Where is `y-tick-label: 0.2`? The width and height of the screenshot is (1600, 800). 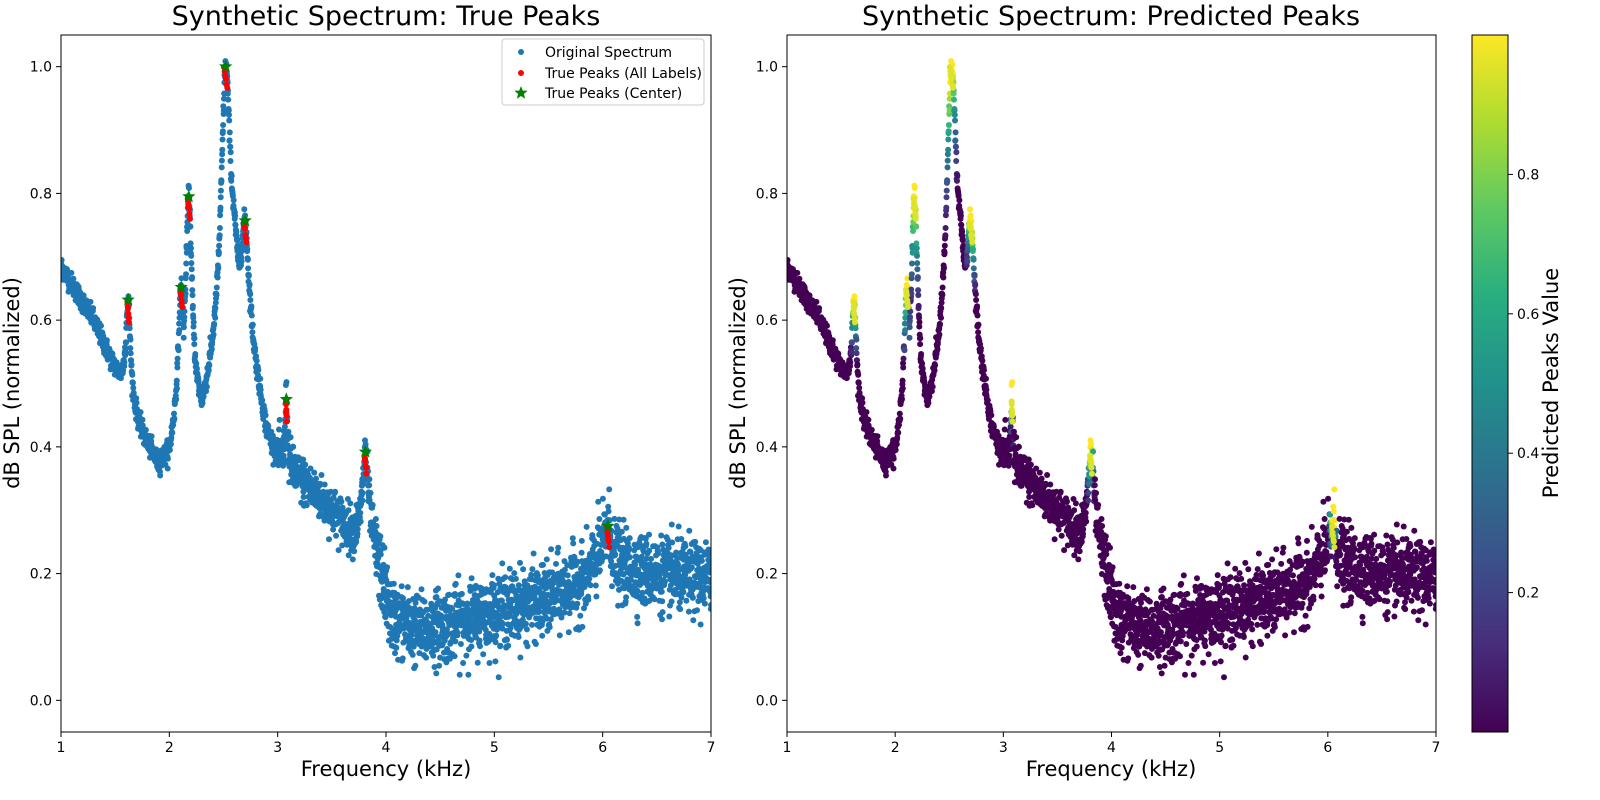 y-tick-label: 0.2 is located at coordinates (41, 575).